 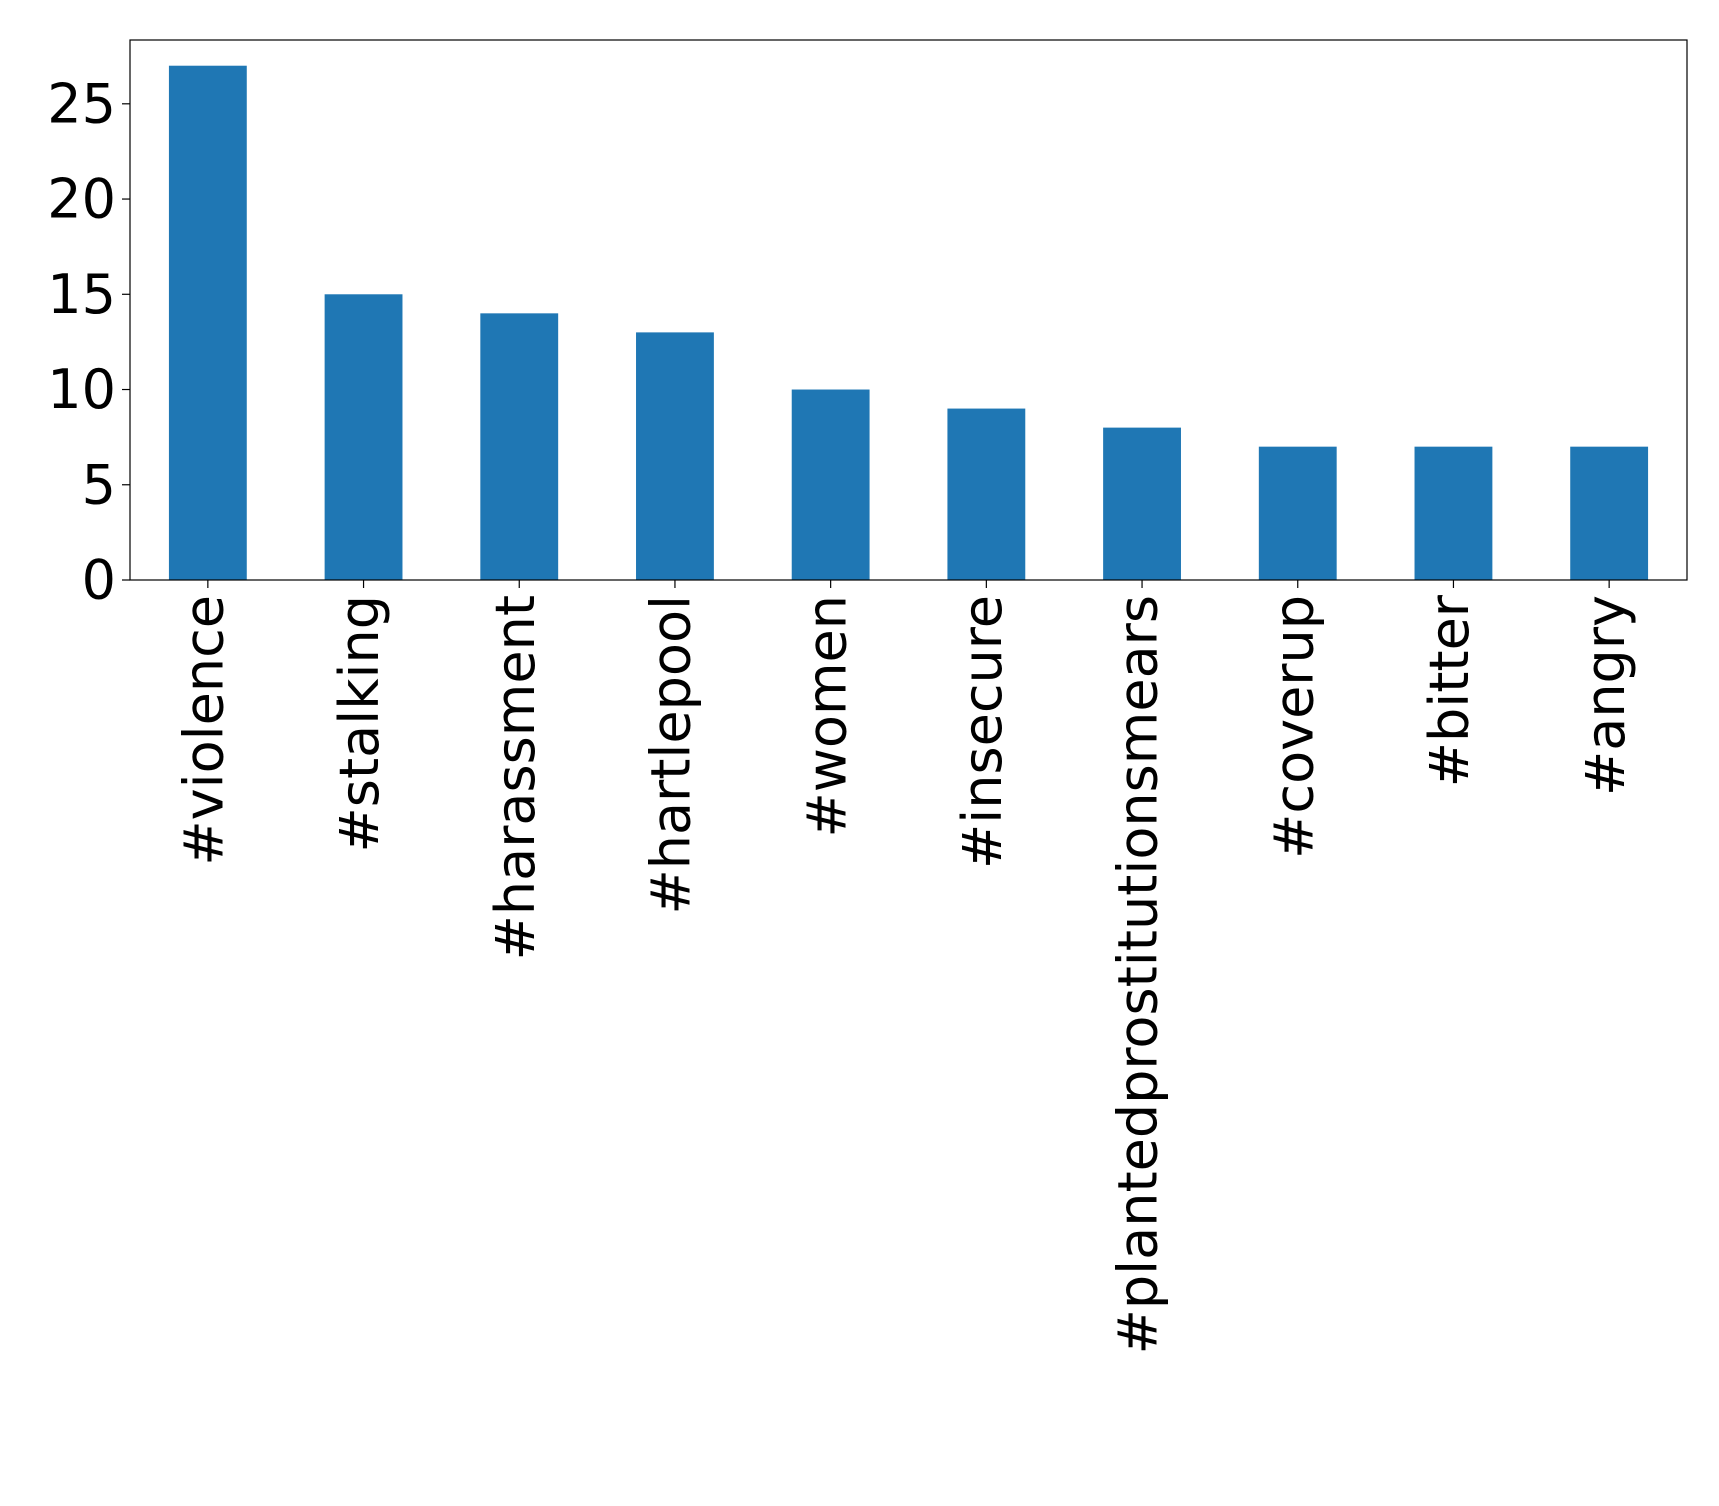 I want to click on x-tick-label: #angry, so click(x=1605, y=695).